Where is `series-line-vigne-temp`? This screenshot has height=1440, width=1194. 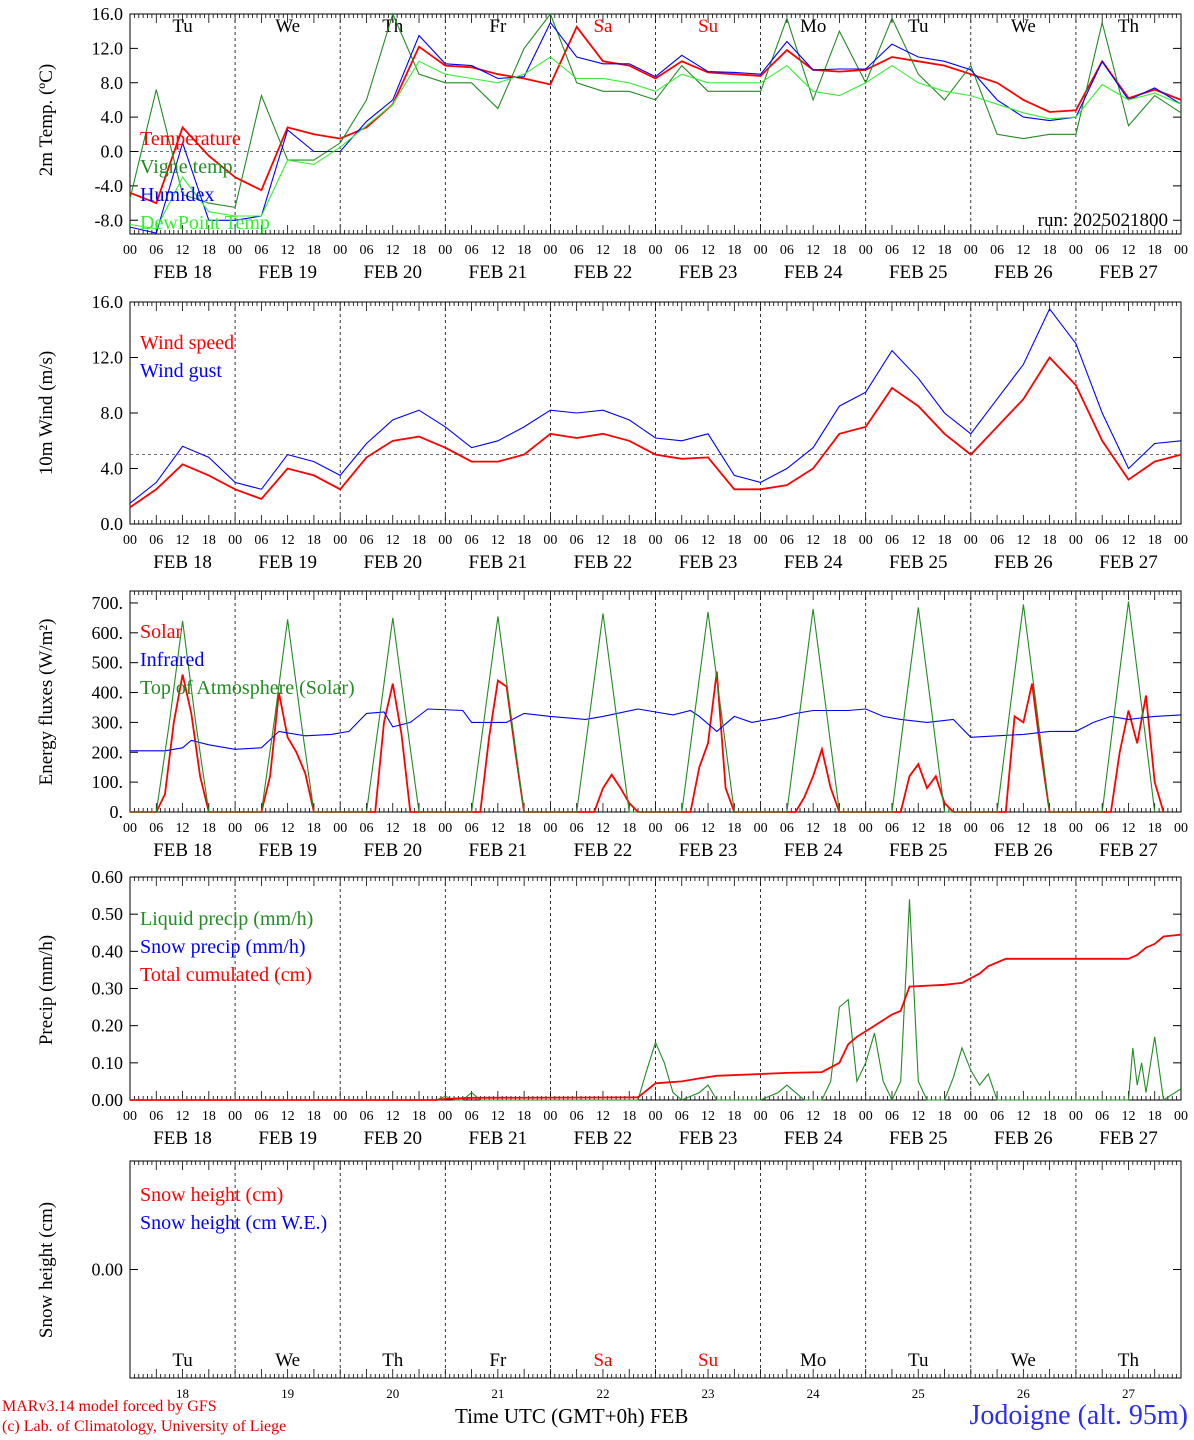 series-line-vigne-temp is located at coordinates (655, 110).